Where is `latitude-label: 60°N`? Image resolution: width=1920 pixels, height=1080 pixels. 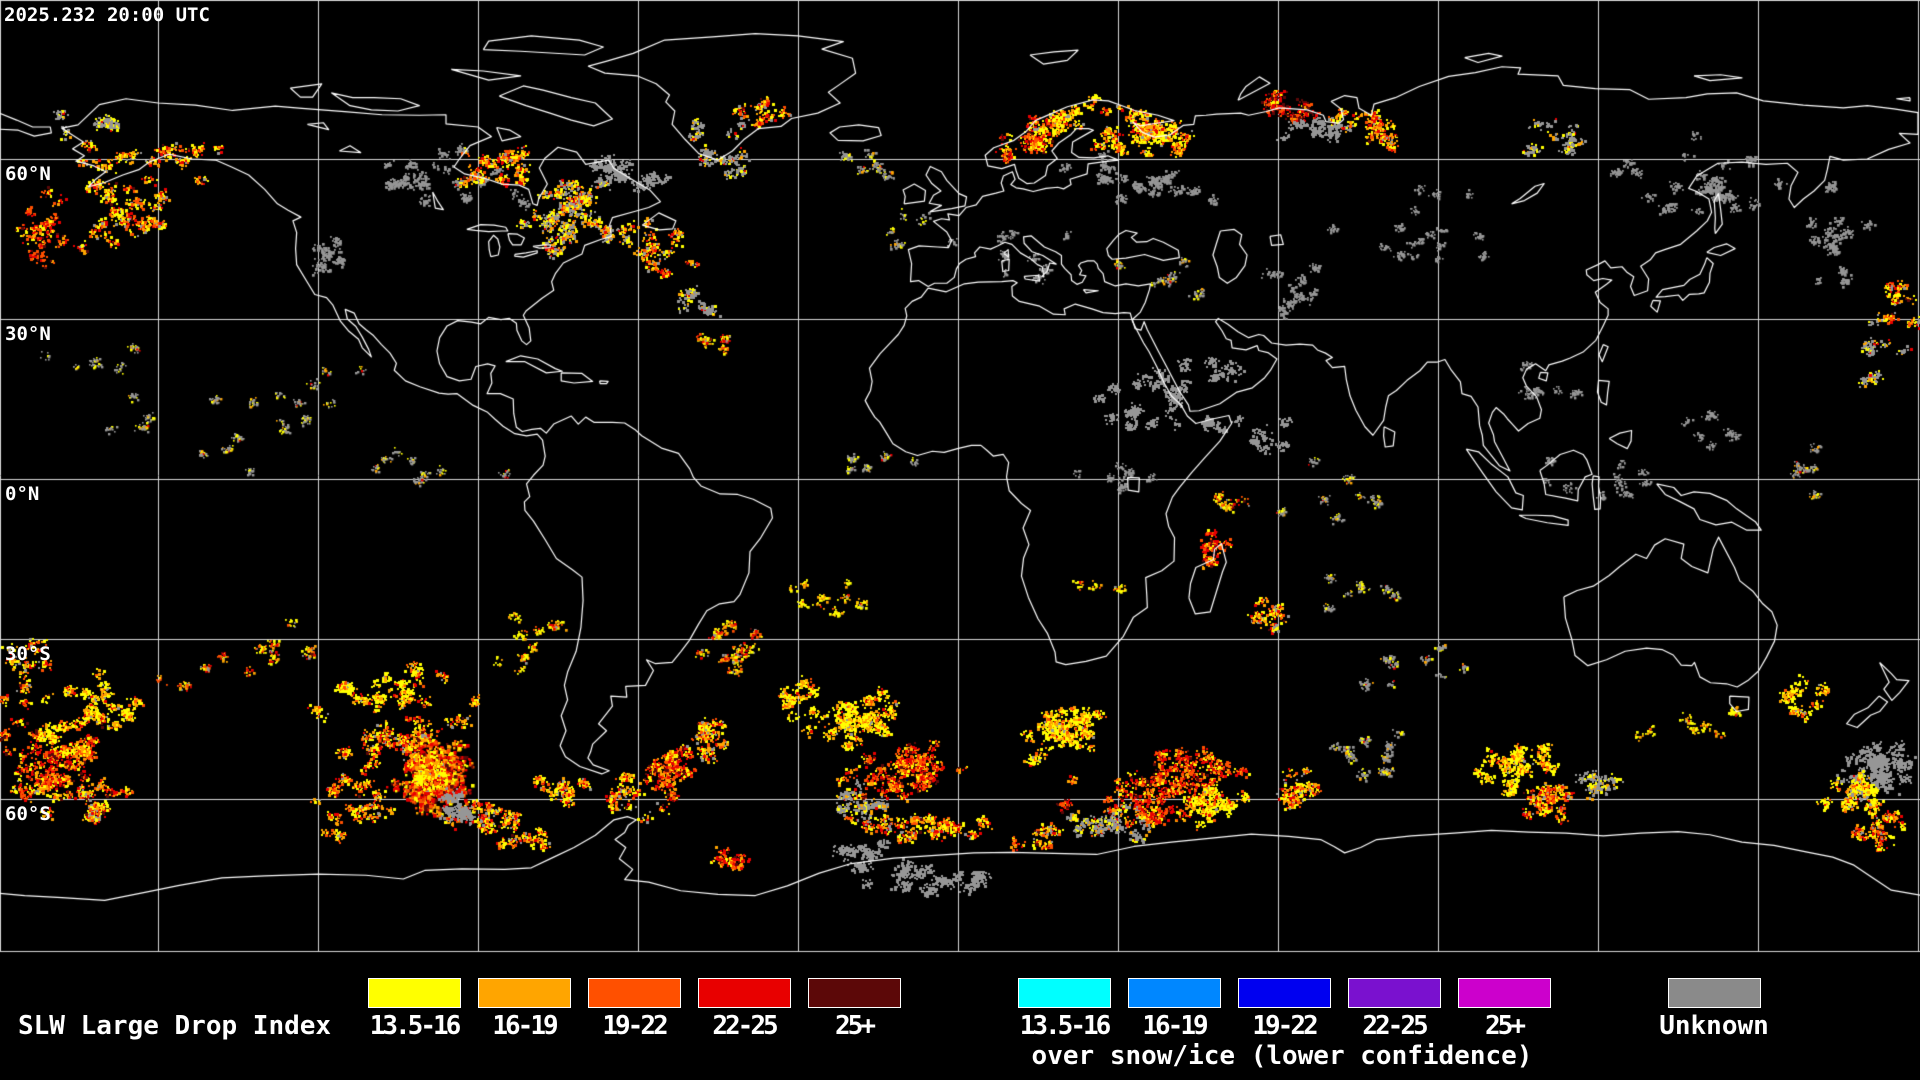
latitude-label: 60°N is located at coordinates (28, 174).